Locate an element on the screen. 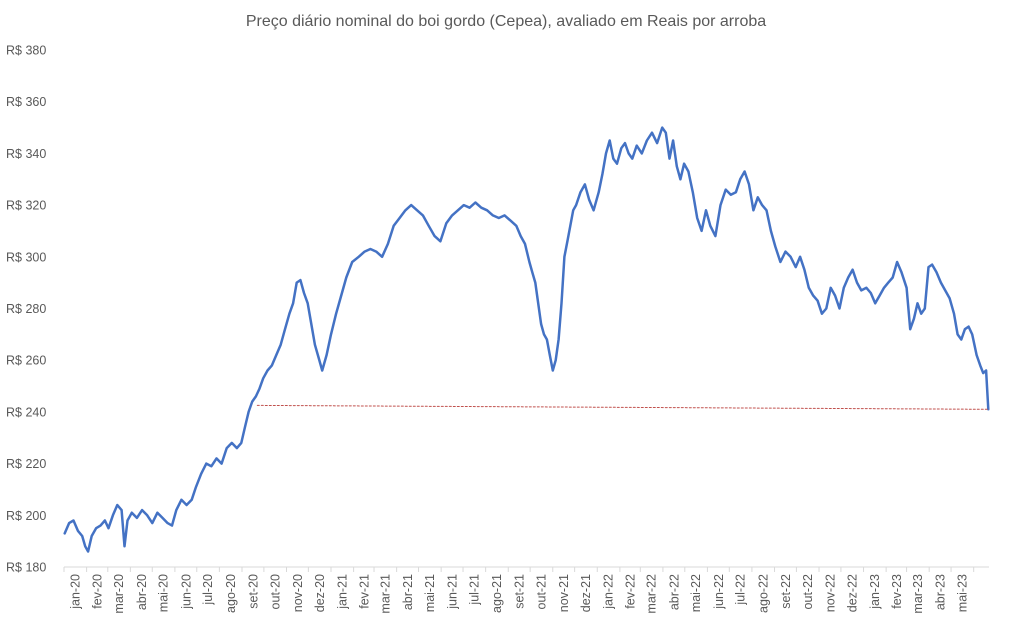 This screenshot has width=1012, height=630. x-tick-label: jan-21 is located at coordinates (342, 592).